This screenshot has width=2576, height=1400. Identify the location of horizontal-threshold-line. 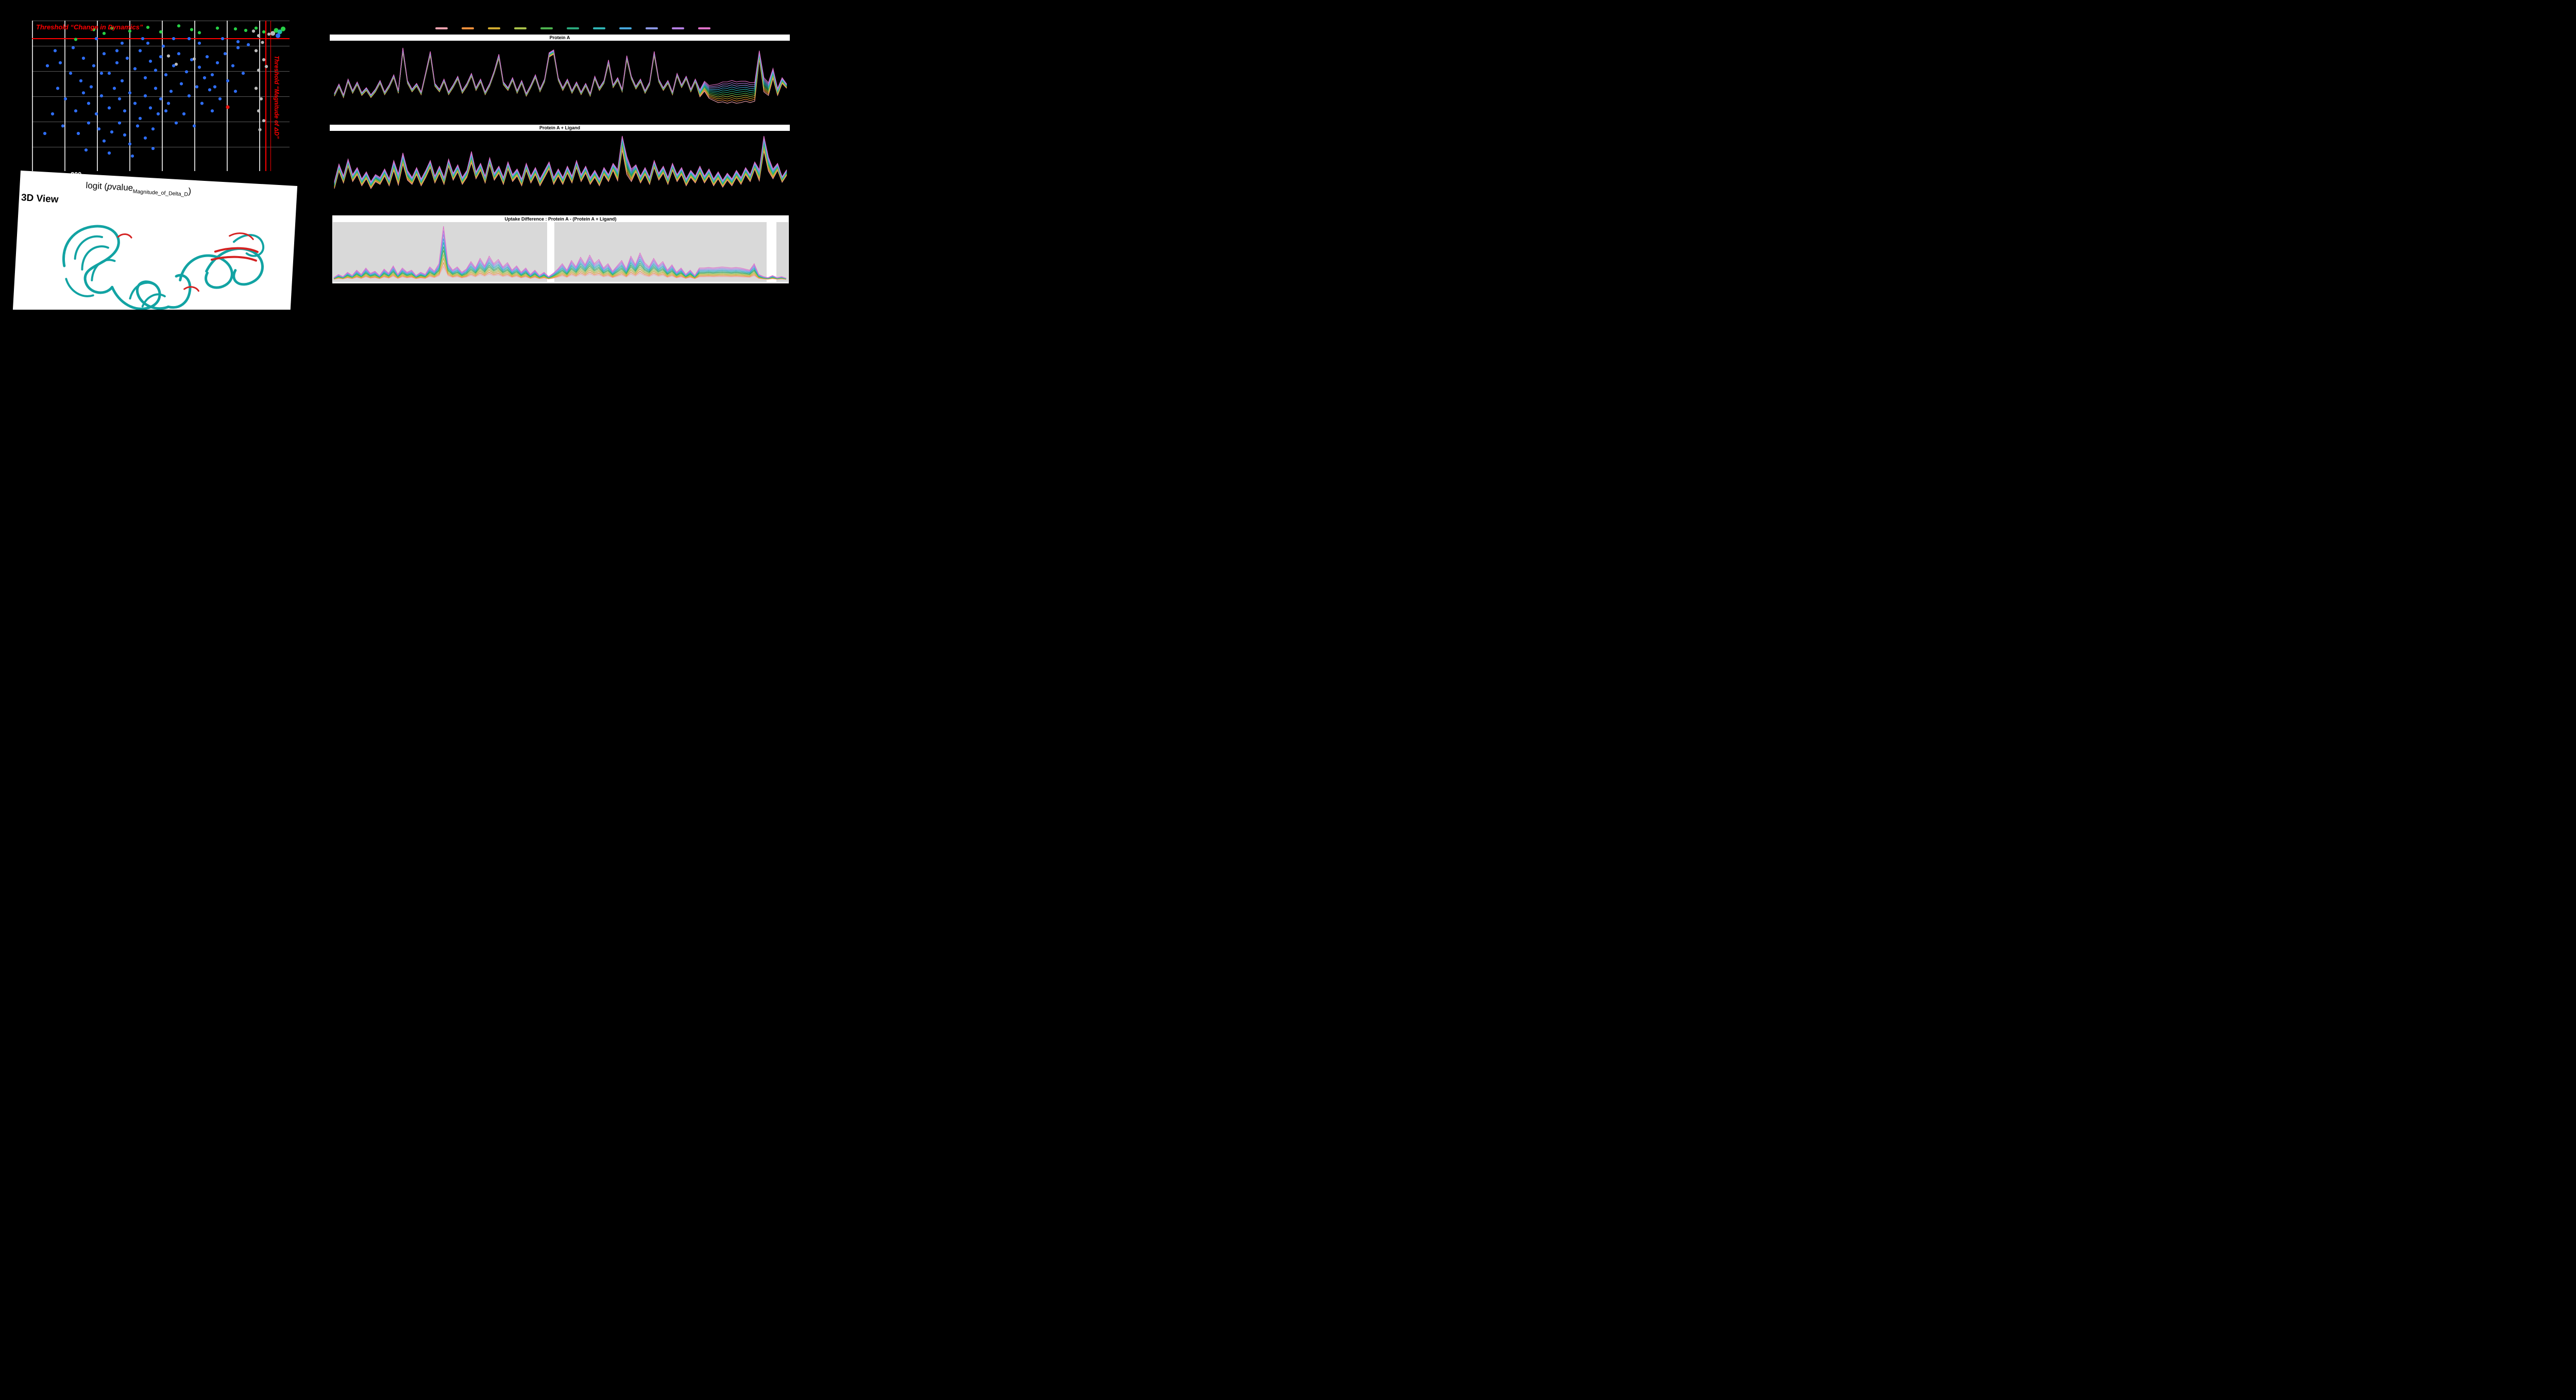
(161, 39).